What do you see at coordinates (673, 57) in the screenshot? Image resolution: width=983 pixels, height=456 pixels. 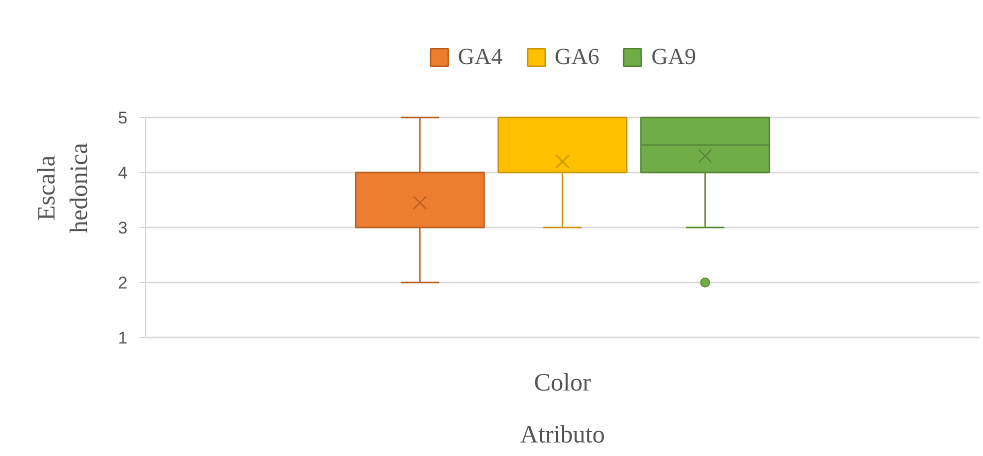 I see `legend-label: GA9` at bounding box center [673, 57].